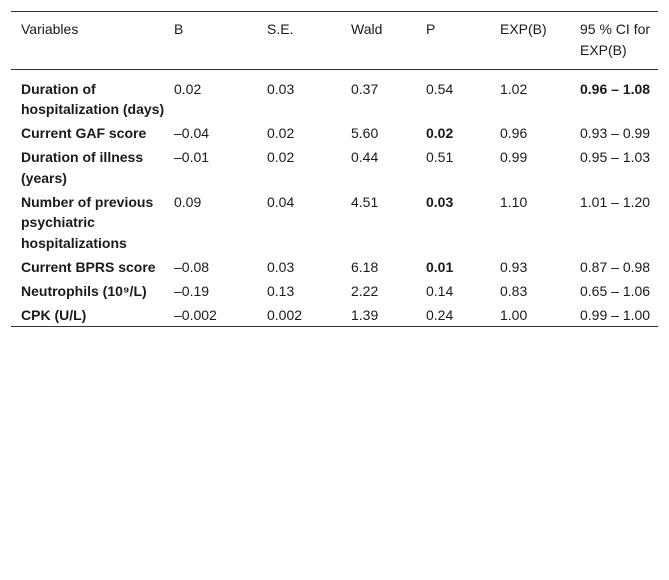 Image resolution: width=669 pixels, height=580 pixels. I want to click on row-ci: 1.01 – 1.20, so click(615, 201).